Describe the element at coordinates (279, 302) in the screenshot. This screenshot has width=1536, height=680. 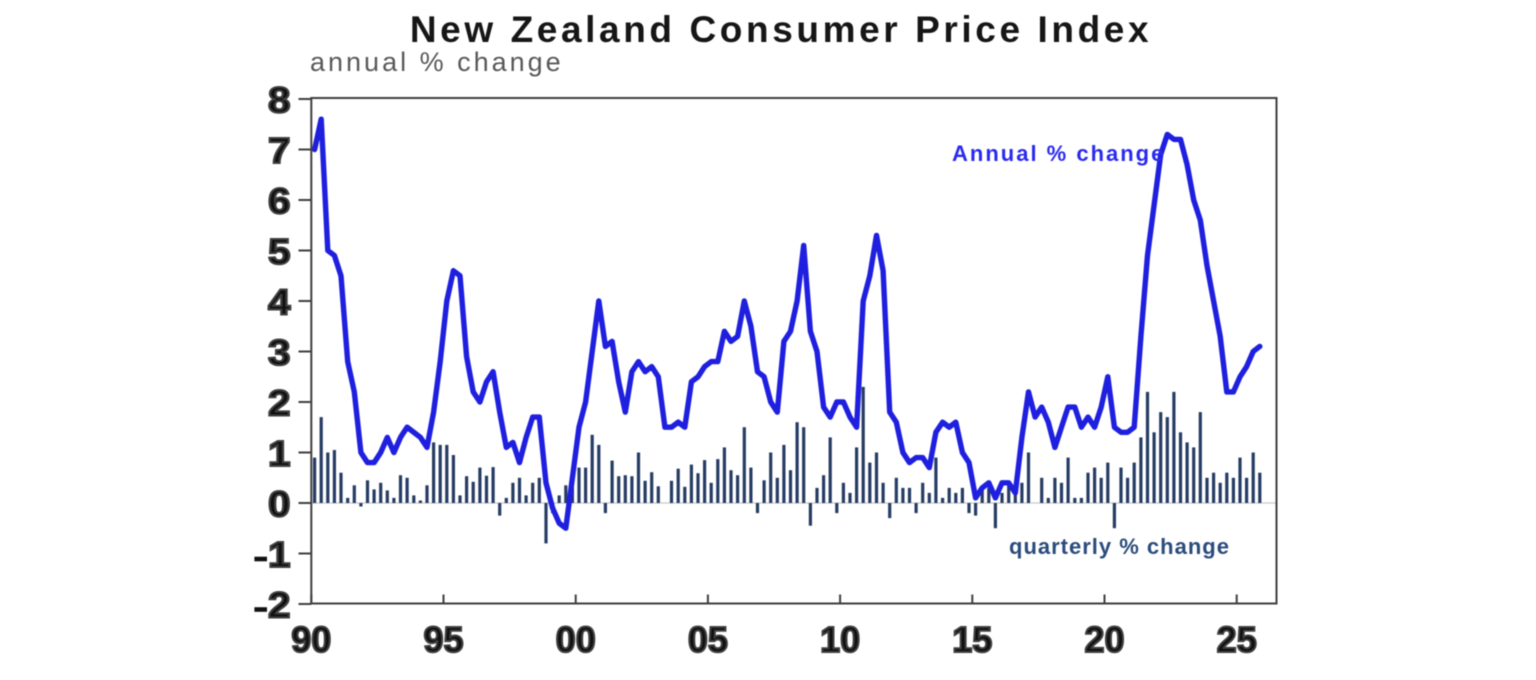
I see `svg-text: 4` at that location.